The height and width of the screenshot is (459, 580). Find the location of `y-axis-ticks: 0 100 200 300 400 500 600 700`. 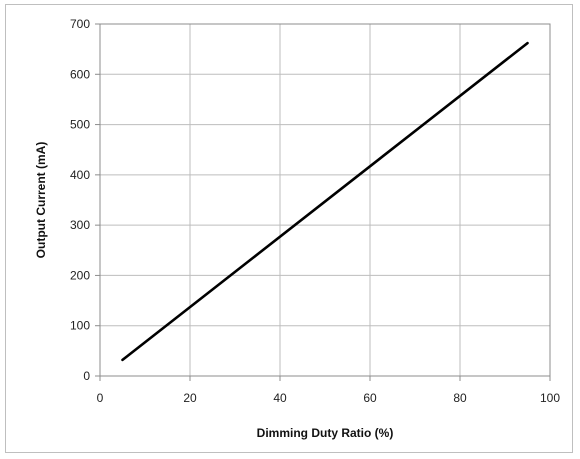

y-axis-ticks: 0 100 200 300 400 500 600 700 is located at coordinates (85, 200).